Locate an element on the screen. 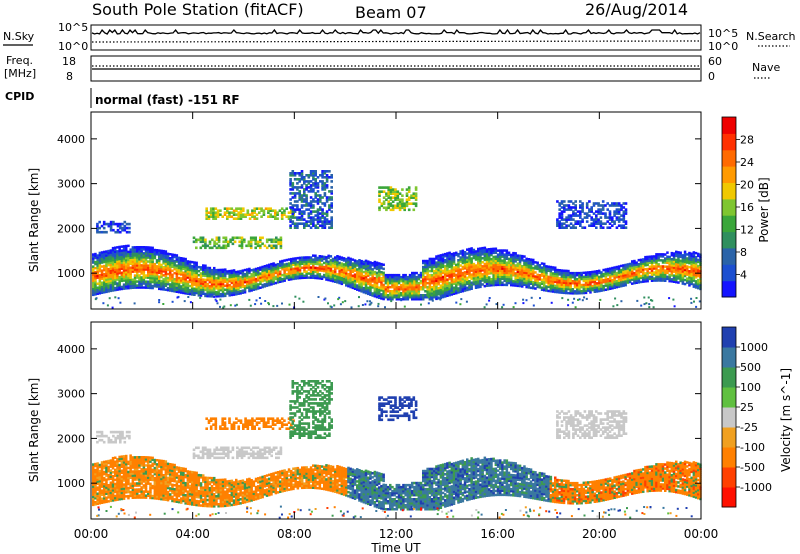 The image size is (800, 554). freq-tick-bottom: 8 is located at coordinates (69, 76).